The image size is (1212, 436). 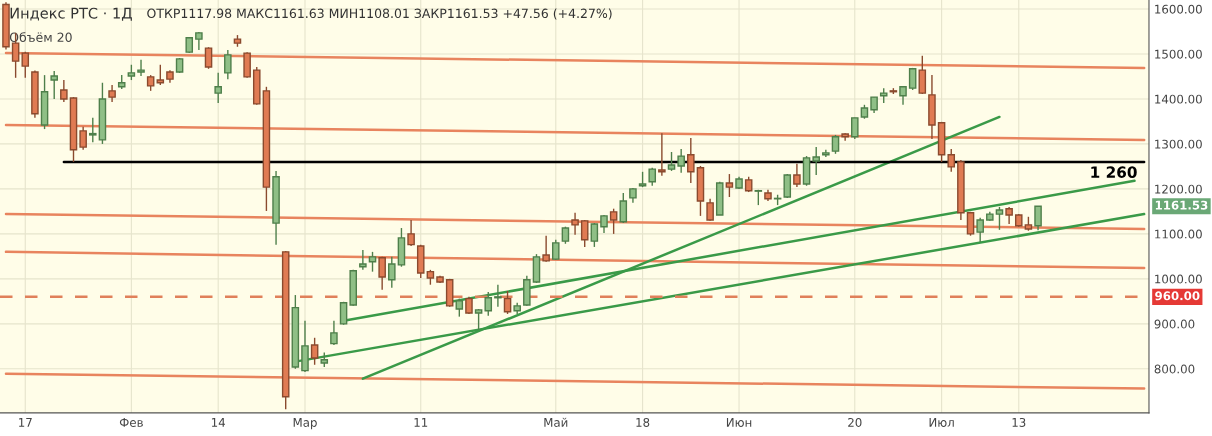 I want to click on annotation: 1 260, so click(x=1114, y=172).